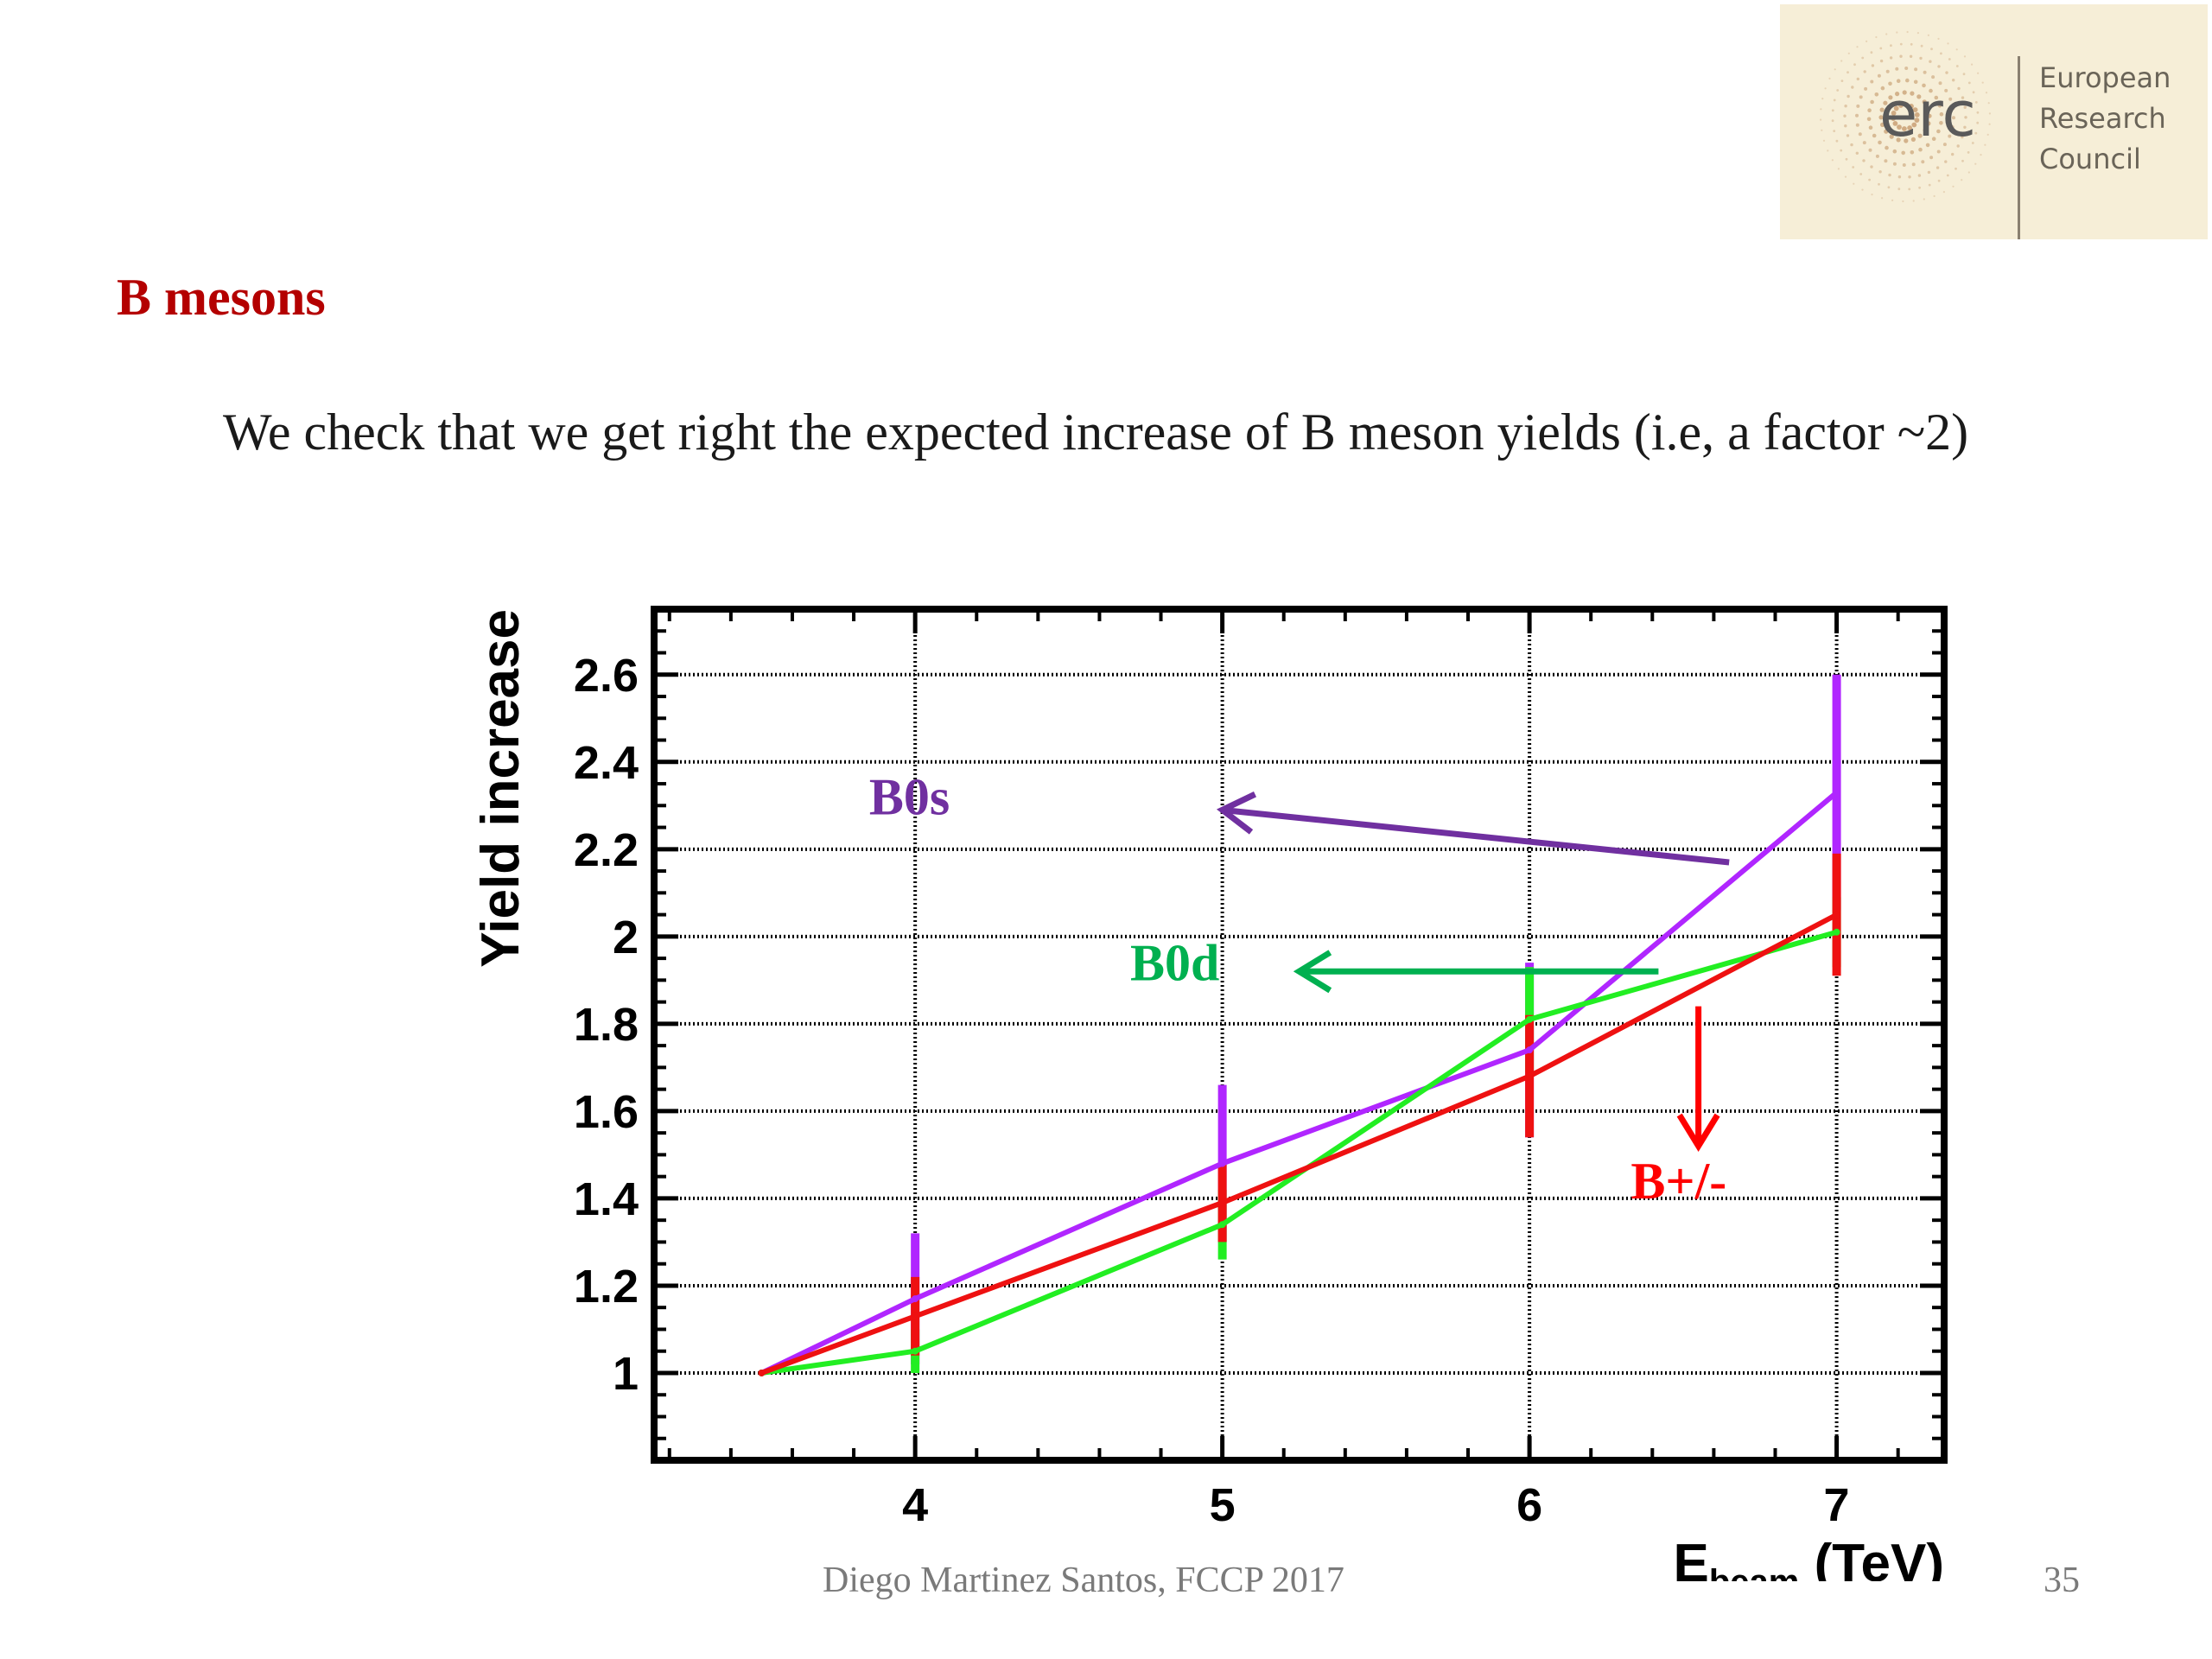 The height and width of the screenshot is (1659, 2212). Describe the element at coordinates (606, 1287) in the screenshot. I see `y-tick-label: 1.2` at that location.